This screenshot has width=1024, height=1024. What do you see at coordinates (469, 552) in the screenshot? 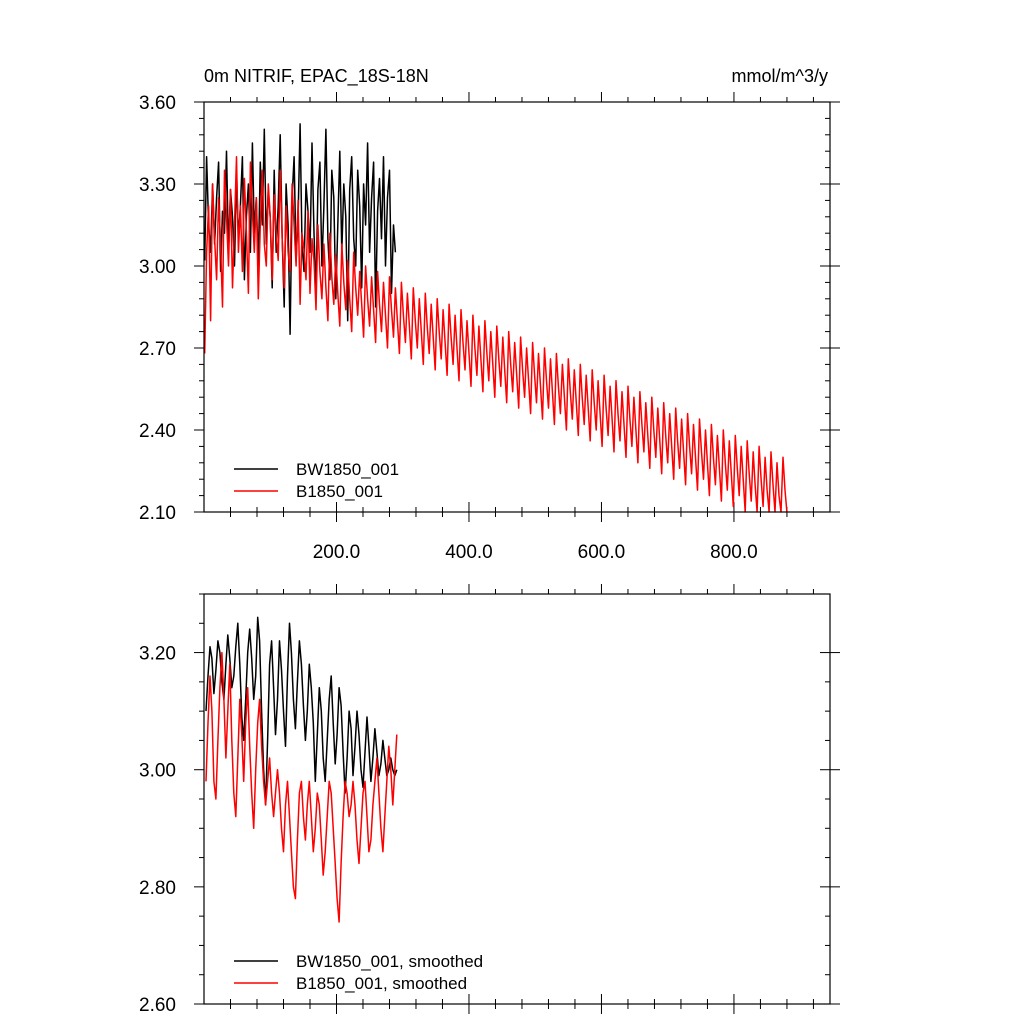
I see `x-tick-label: 400.0` at bounding box center [469, 552].